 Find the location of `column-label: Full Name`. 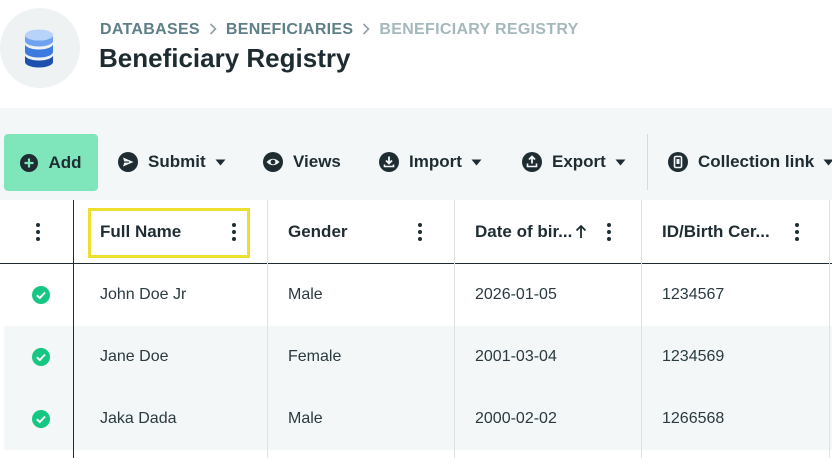

column-label: Full Name is located at coordinates (141, 231).